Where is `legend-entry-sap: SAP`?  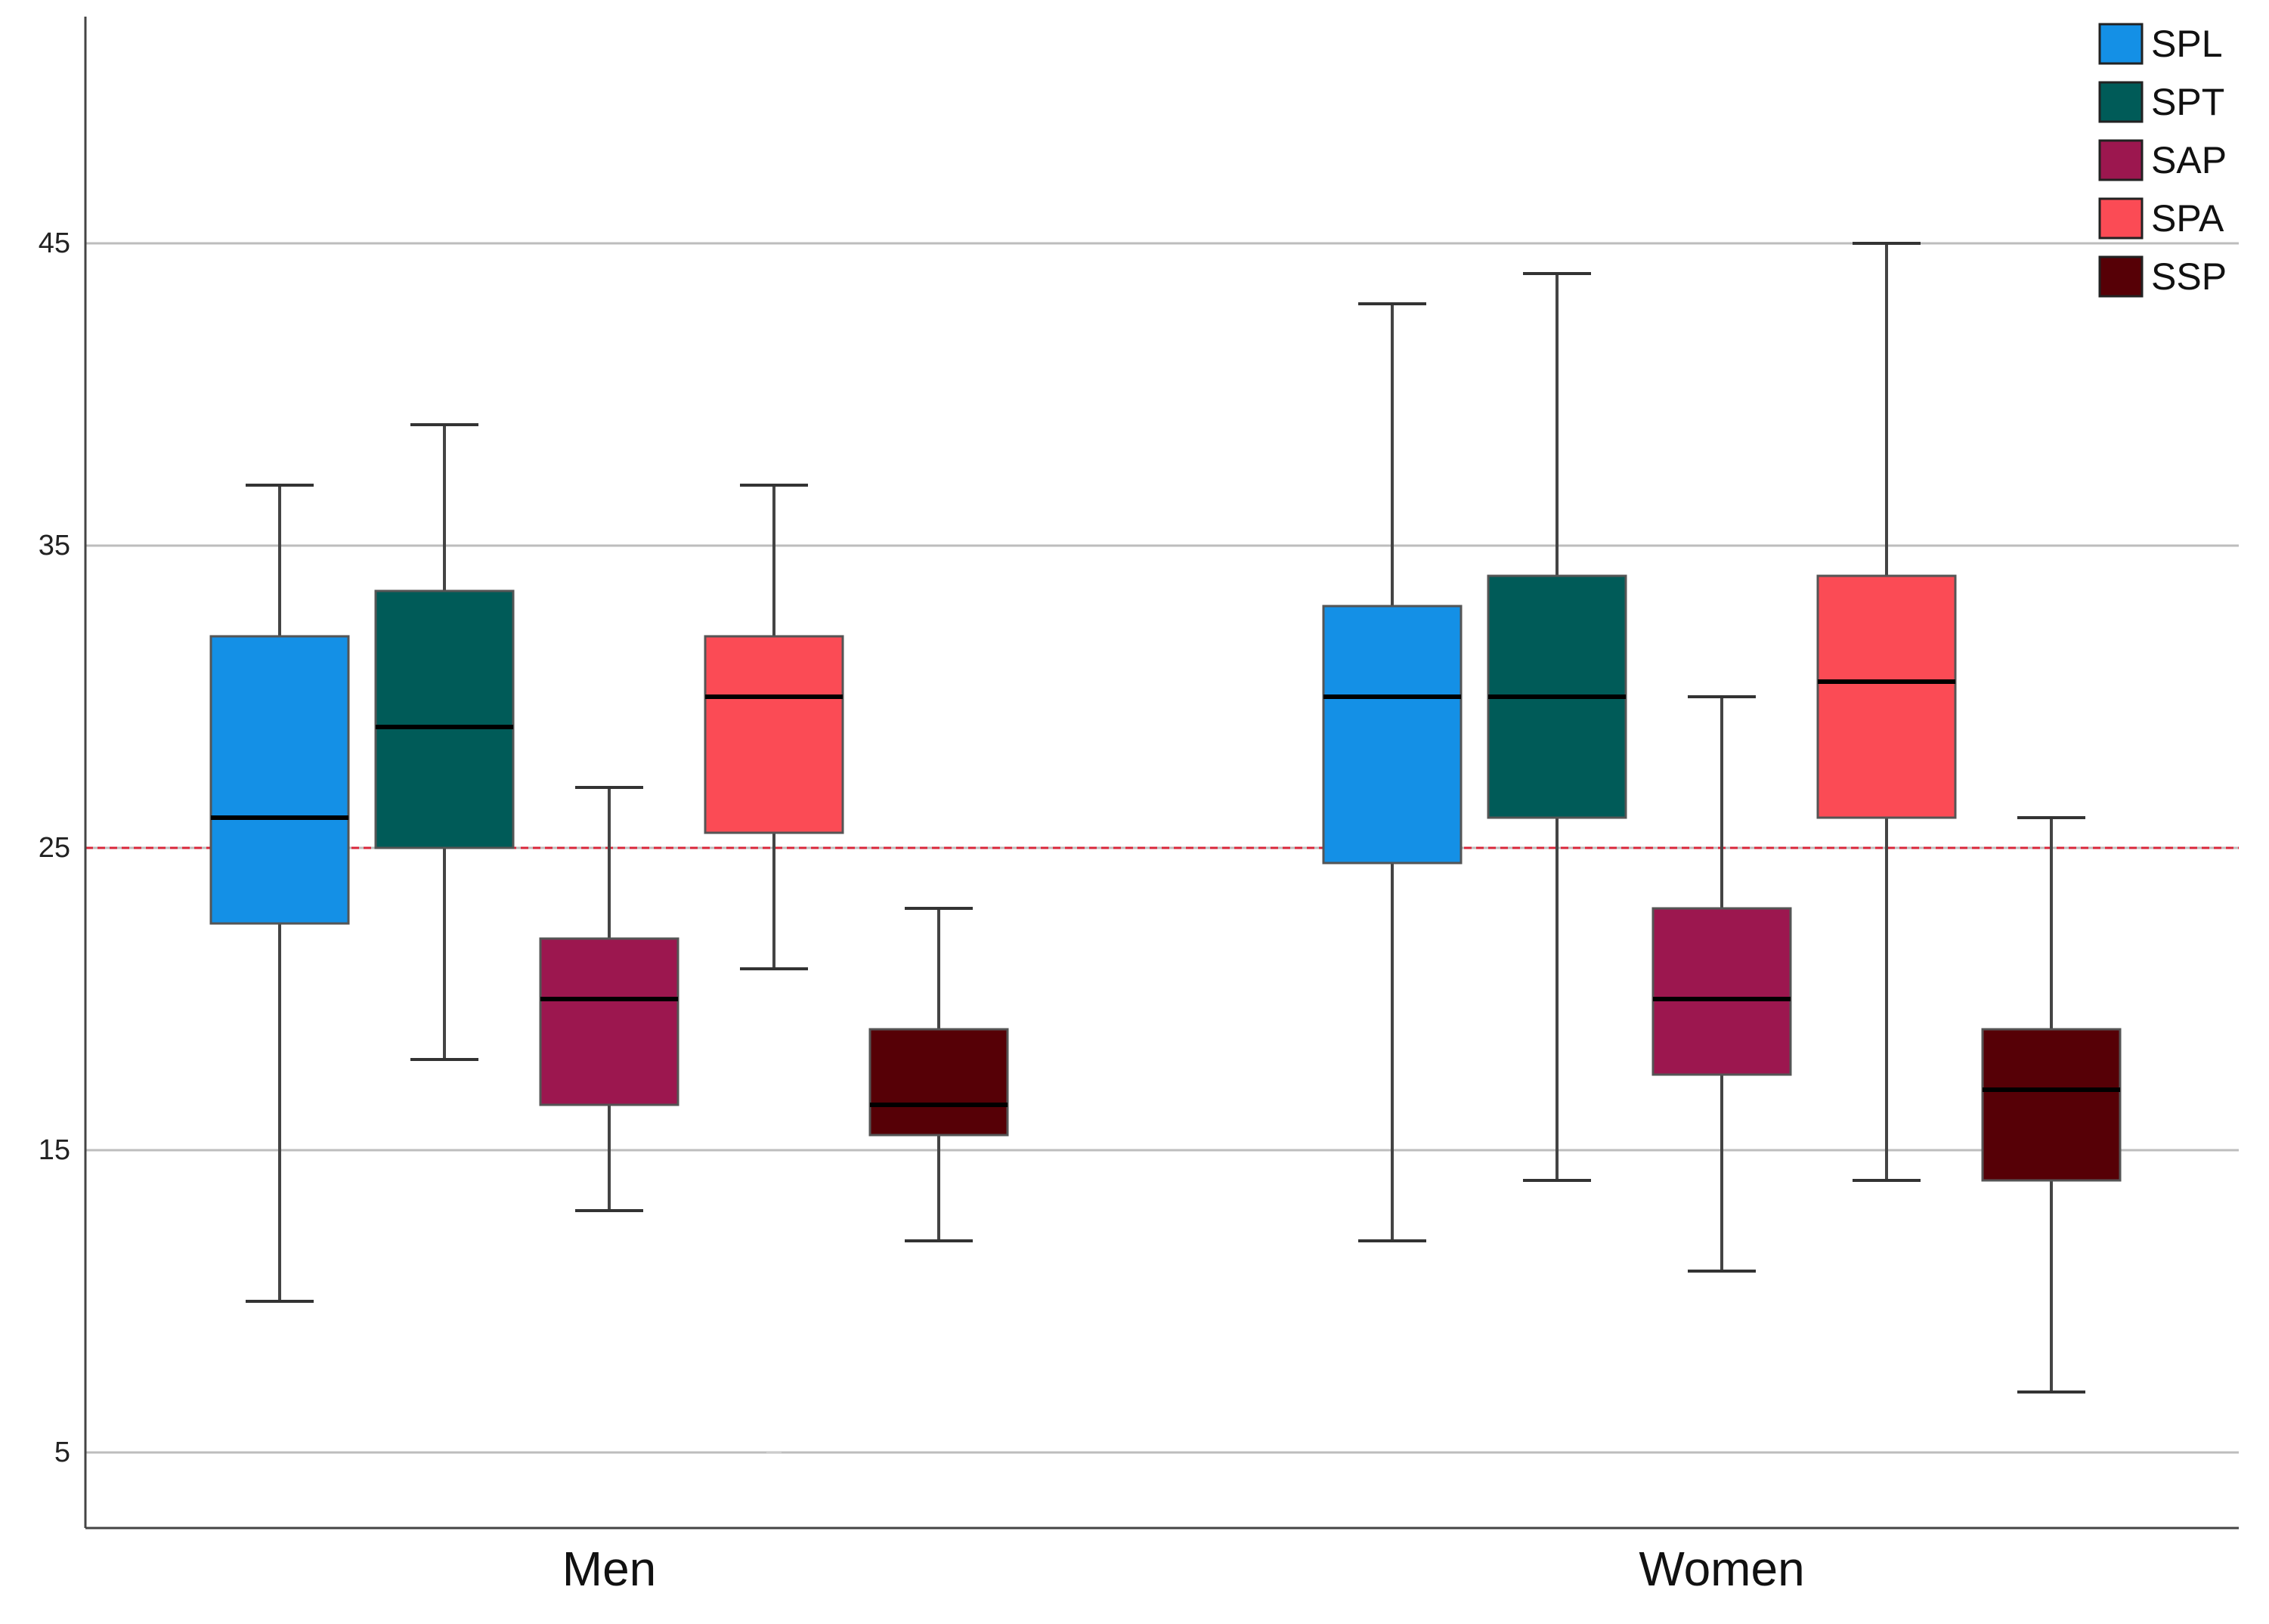 legend-entry-sap: SAP is located at coordinates (2162, 160).